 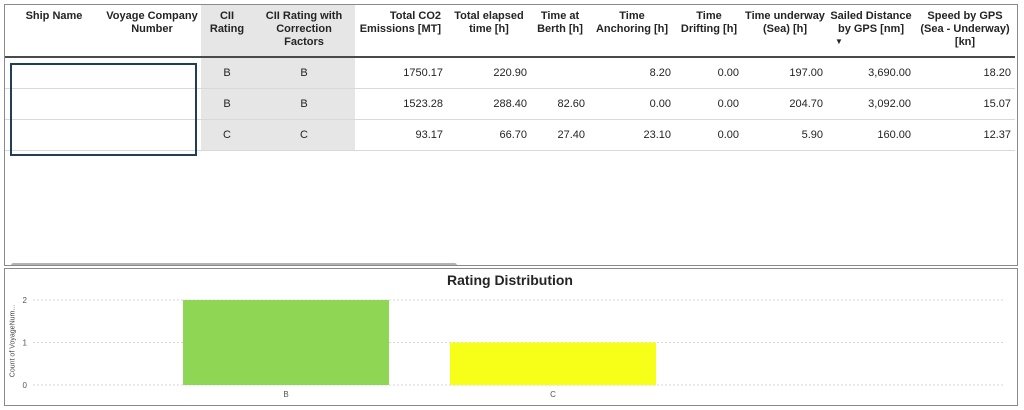 I want to click on cell-berth: 27.40, so click(x=560, y=135).